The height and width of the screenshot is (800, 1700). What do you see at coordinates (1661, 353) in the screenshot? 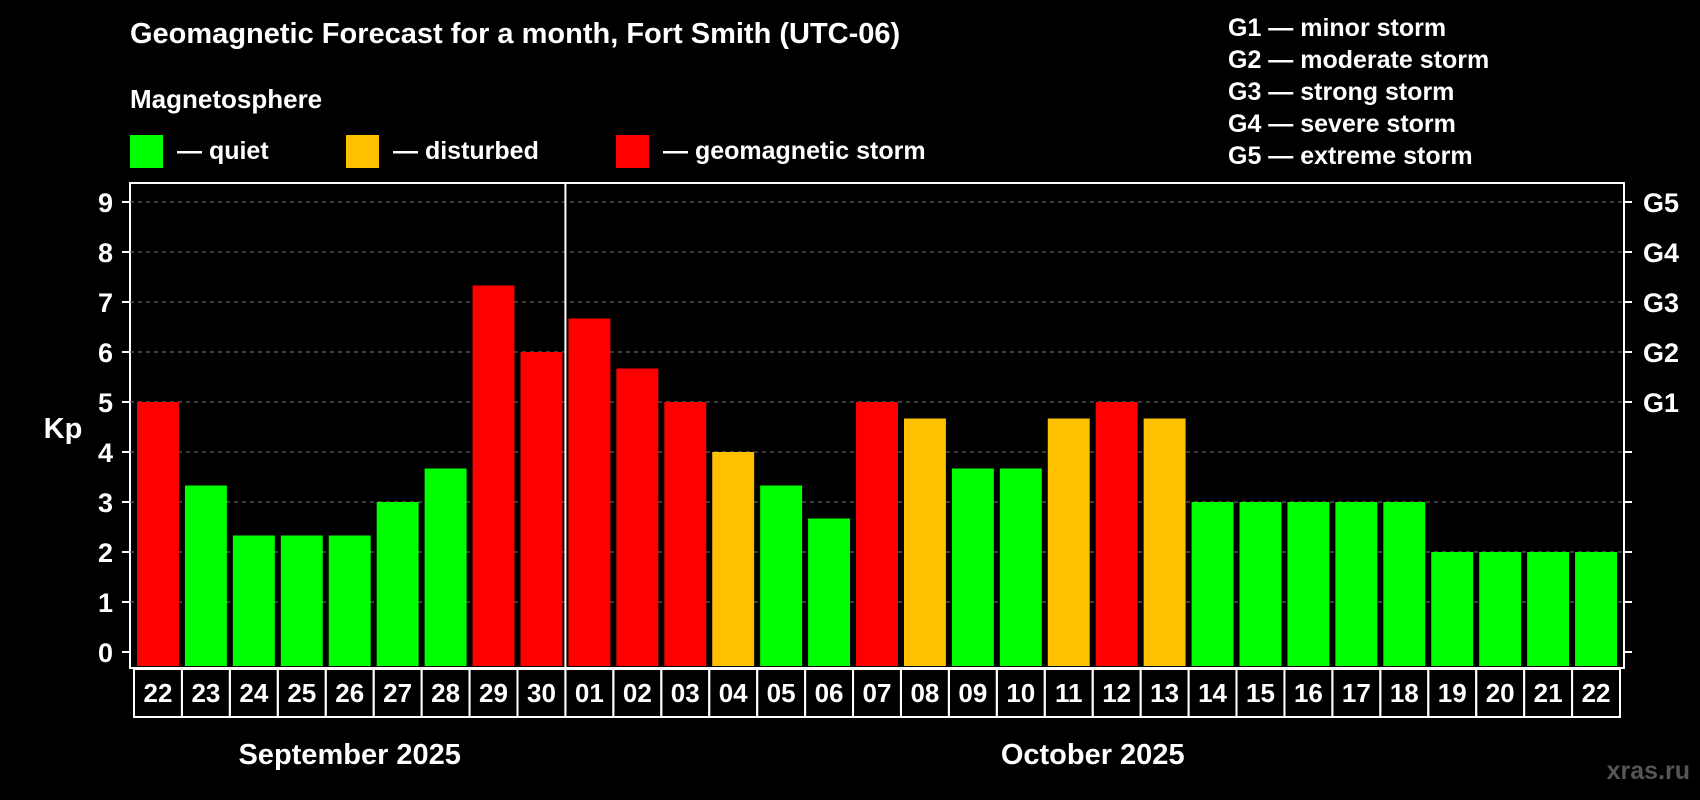
I see `g-scale-label: G2` at bounding box center [1661, 353].